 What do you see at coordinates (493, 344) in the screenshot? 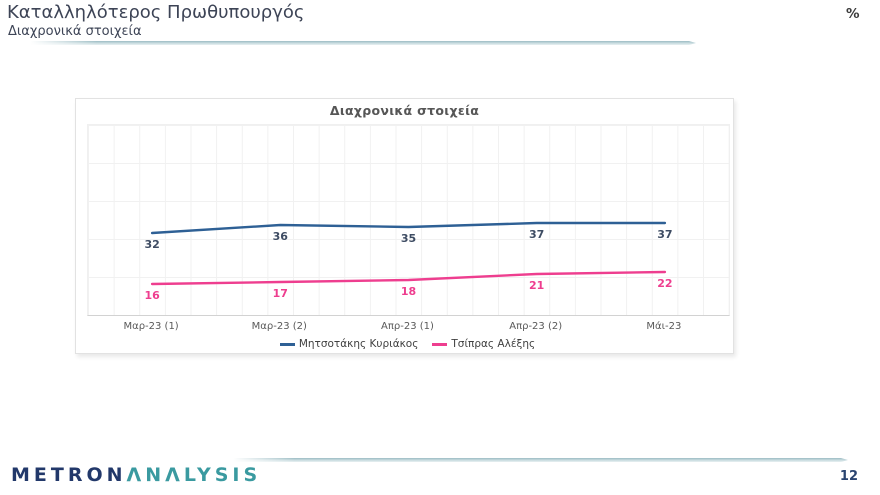
I see `legend-label: Τσίπρας Αλέξης` at bounding box center [493, 344].